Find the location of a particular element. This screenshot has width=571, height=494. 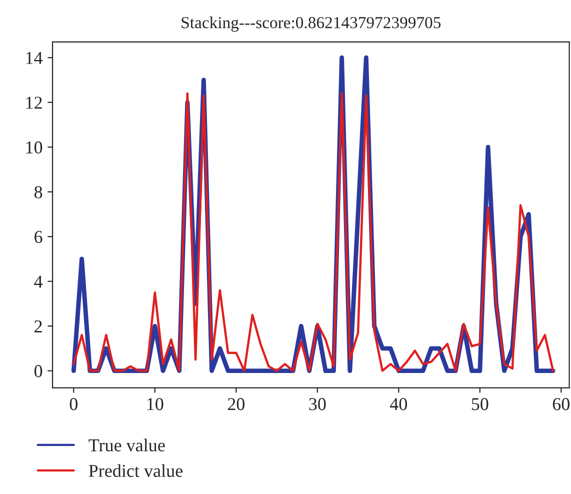

x-tick-label: 0 is located at coordinates (74, 404).